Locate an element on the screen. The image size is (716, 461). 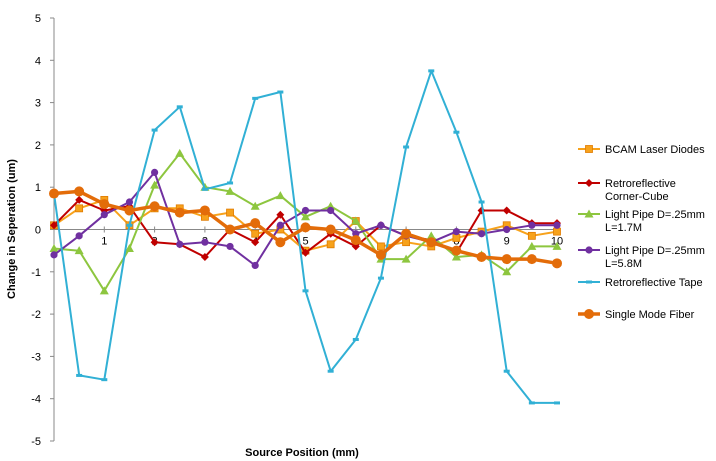
legend-item: Retroreflective Corner-Cube is located at coordinates (627, 190).